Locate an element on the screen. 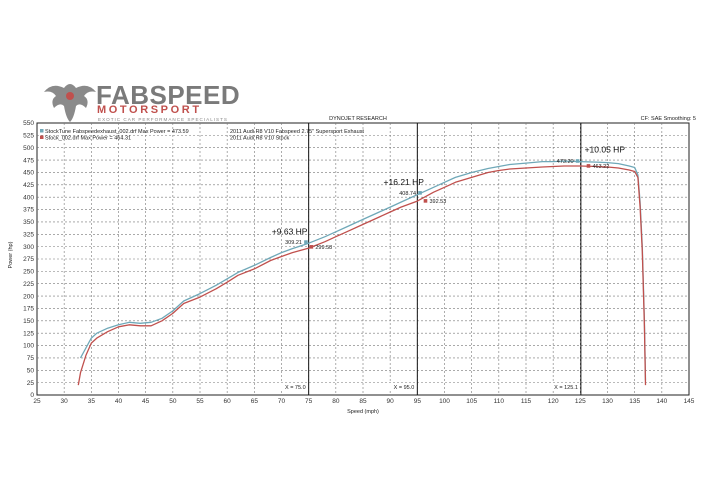 The height and width of the screenshot is (482, 720). cursor-label: X = 125.1 is located at coordinates (566, 388).